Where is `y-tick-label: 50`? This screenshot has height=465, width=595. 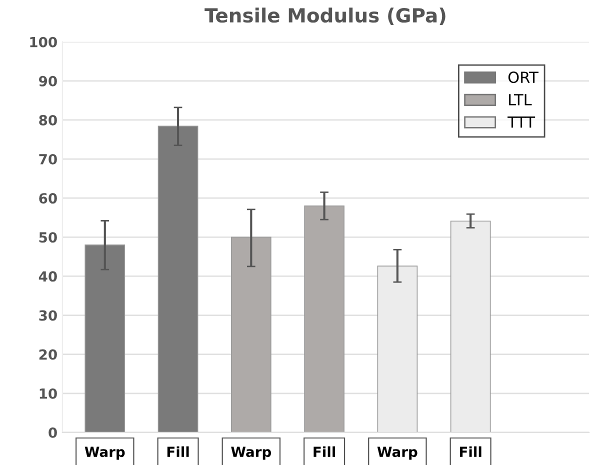
y-tick-label: 50 is located at coordinates (48, 237).